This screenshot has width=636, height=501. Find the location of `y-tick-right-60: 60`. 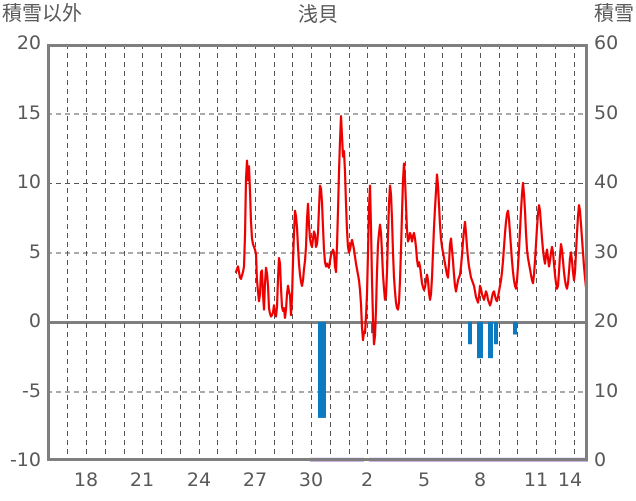

y-tick-right-60: 60 is located at coordinates (606, 43).